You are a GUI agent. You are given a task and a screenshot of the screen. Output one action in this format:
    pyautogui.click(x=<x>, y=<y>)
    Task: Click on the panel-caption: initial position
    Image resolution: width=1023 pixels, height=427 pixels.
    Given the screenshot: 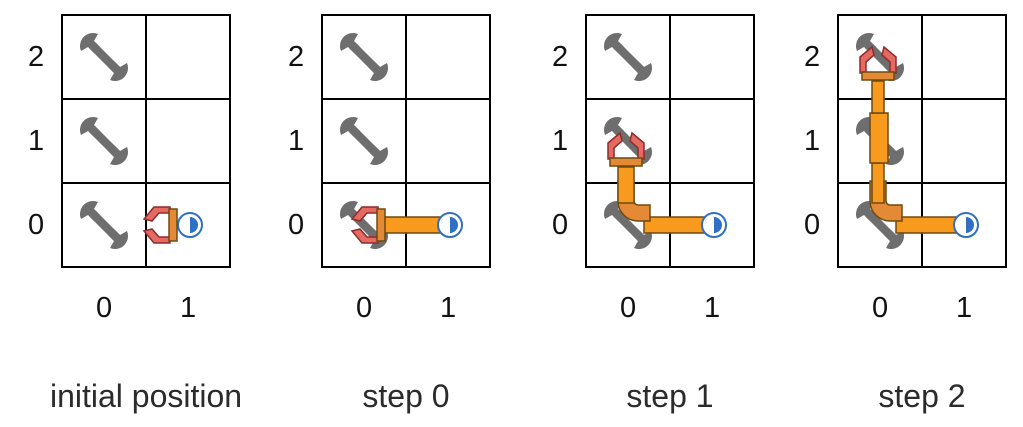 What is the action you would take?
    pyautogui.click(x=146, y=396)
    